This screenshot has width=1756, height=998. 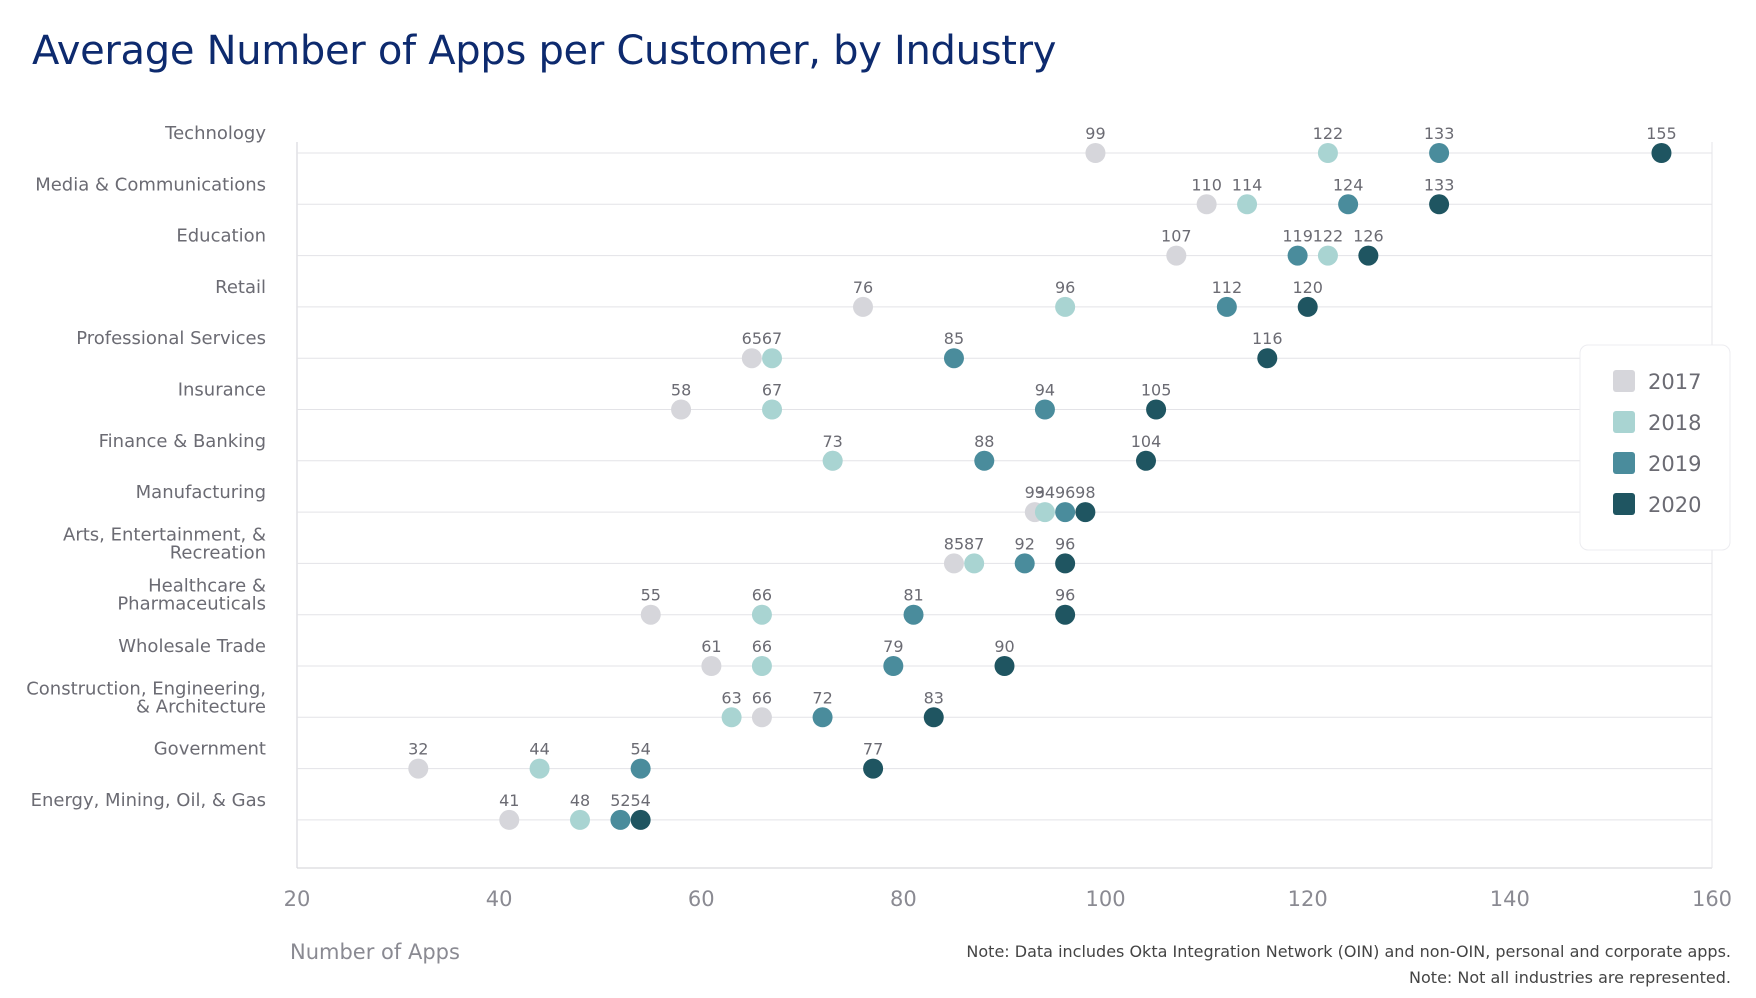 I want to click on legend-swatch-2017, so click(x=1624, y=381).